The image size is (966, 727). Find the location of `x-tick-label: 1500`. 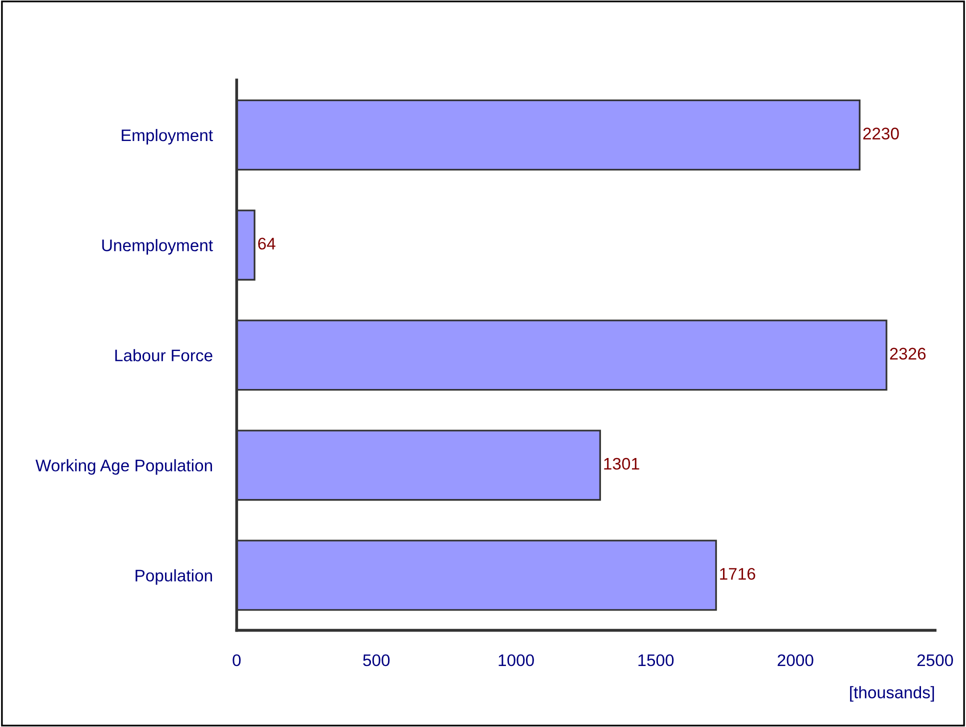

x-tick-label: 1500 is located at coordinates (656, 660).